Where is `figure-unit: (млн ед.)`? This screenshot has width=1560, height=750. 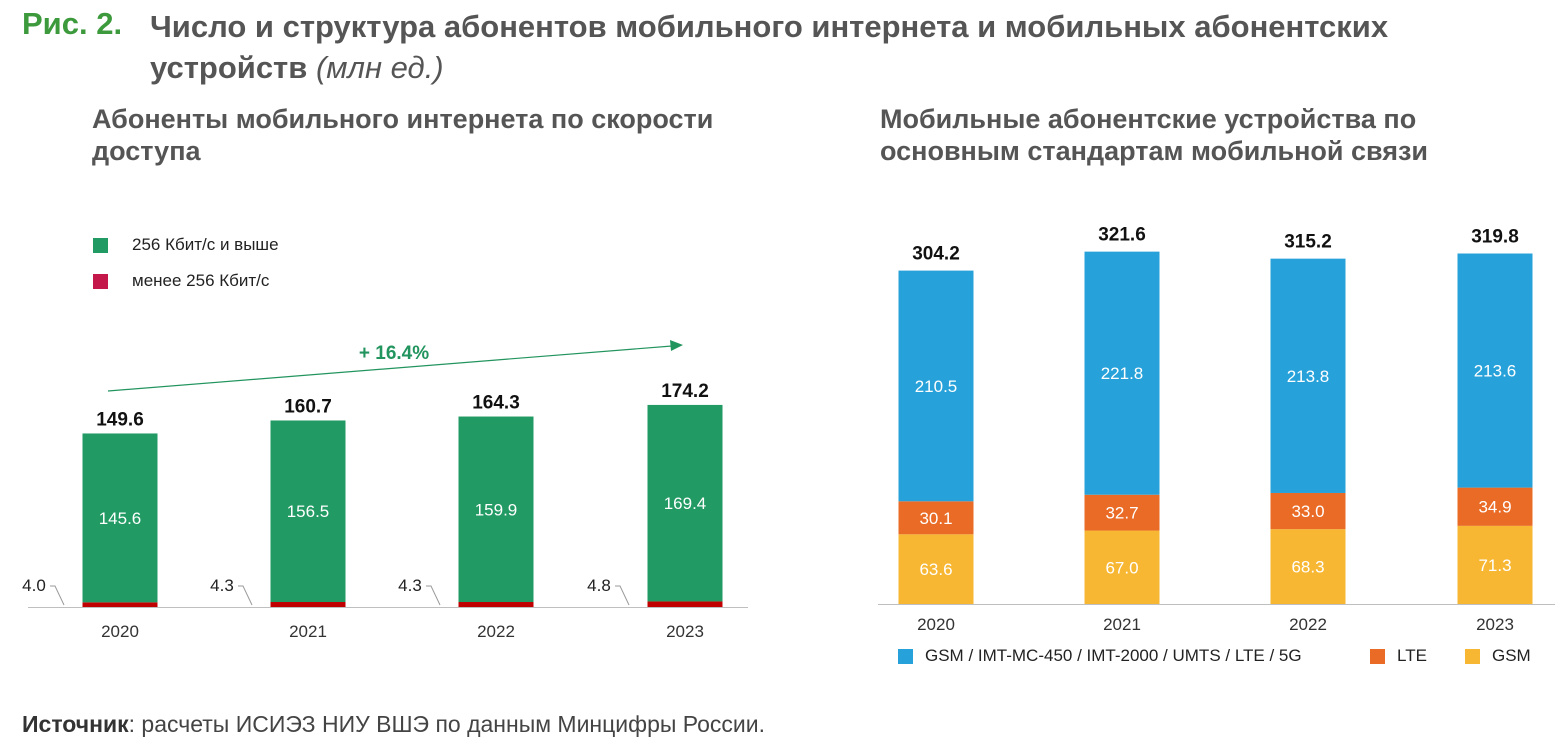
figure-unit: (млн ед.) is located at coordinates (379, 67).